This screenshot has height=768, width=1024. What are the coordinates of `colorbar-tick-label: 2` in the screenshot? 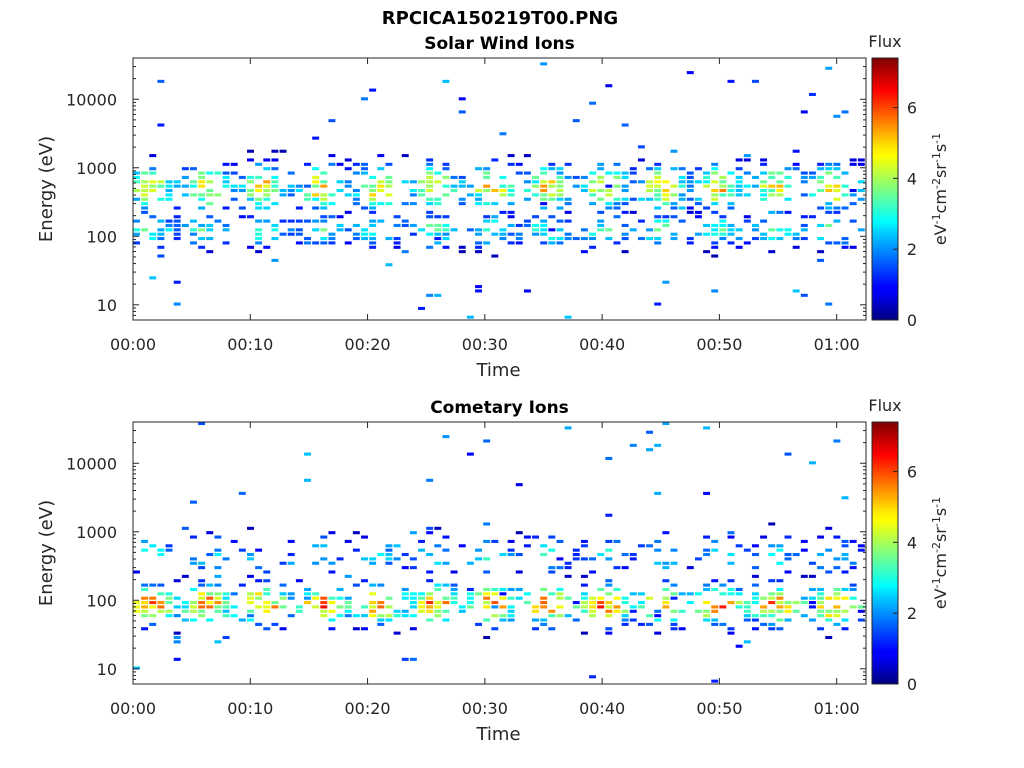 It's located at (912, 613).